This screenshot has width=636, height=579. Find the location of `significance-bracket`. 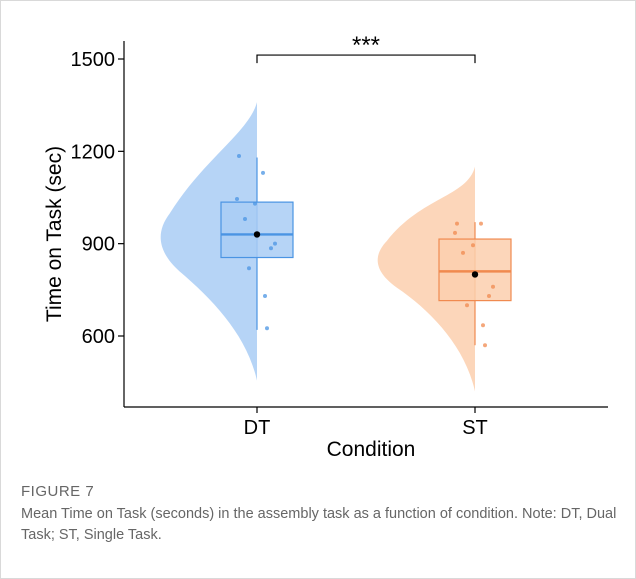

significance-bracket is located at coordinates (366, 59).